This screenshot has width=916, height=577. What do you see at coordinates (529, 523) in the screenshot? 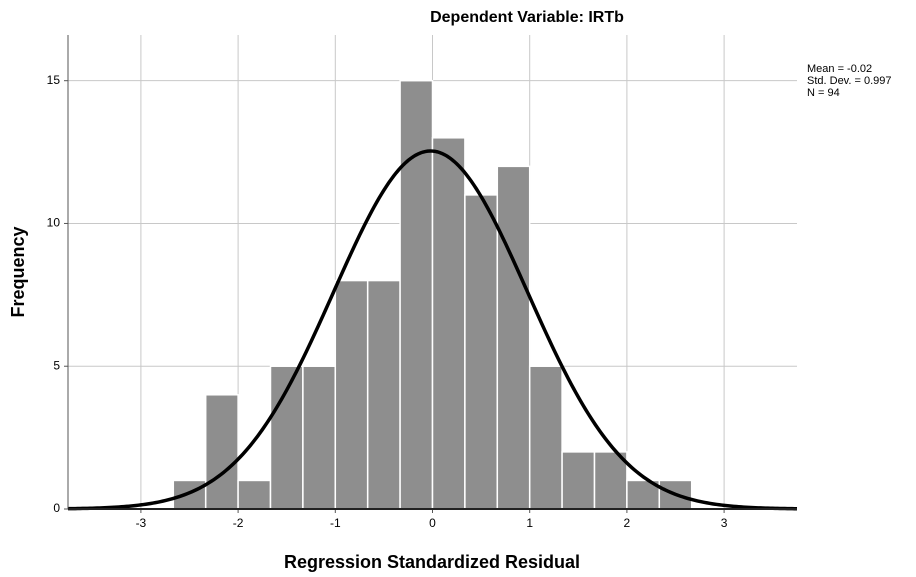
I see `x-tick-label: 1` at bounding box center [529, 523].